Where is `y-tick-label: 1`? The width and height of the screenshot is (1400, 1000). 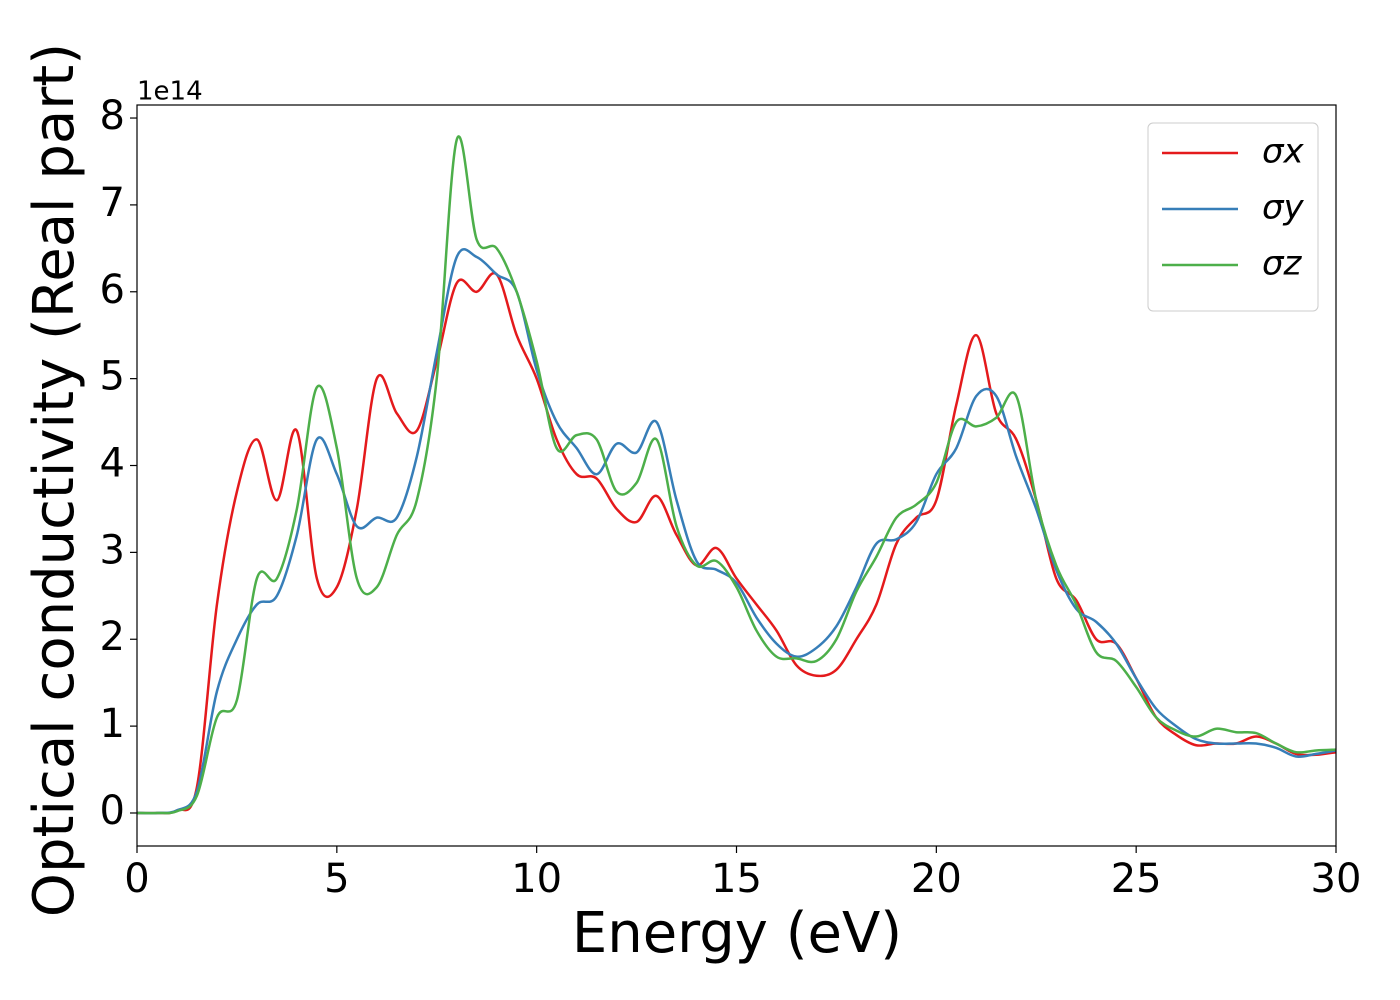
y-tick-label: 1 is located at coordinates (112, 724).